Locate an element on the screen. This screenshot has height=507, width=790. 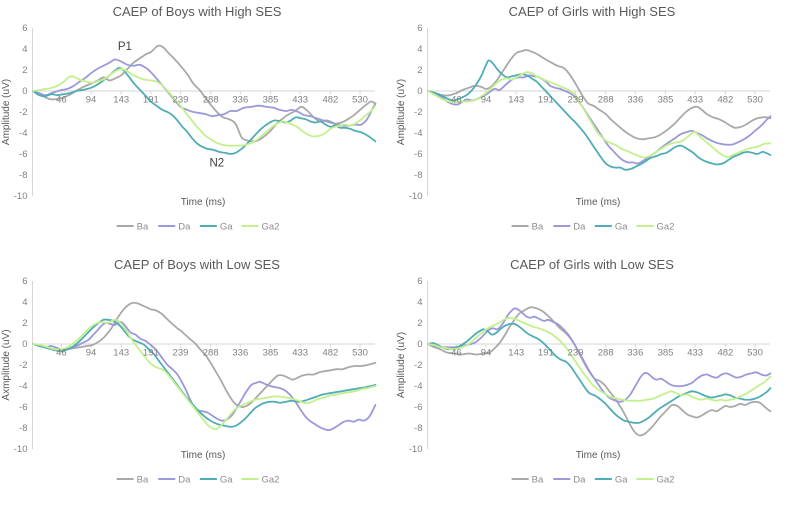
legend-item-ga: Ga is located at coordinates (611, 226).